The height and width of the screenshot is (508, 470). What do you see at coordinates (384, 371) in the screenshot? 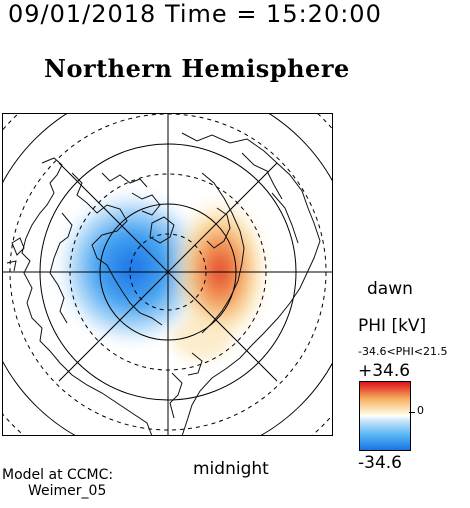
I see `colorbar-max-label: +34.6` at bounding box center [384, 371].